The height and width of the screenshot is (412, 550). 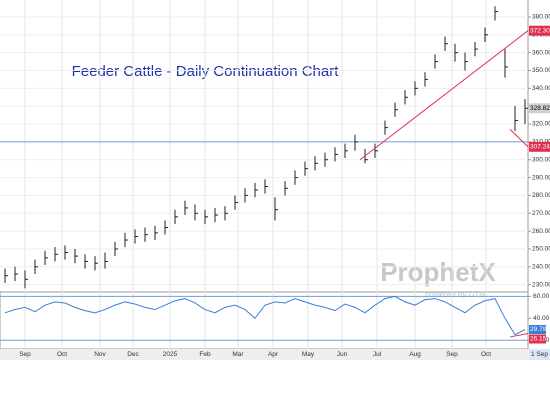 I want to click on y-tick-label: 60.00, so click(x=541, y=296).